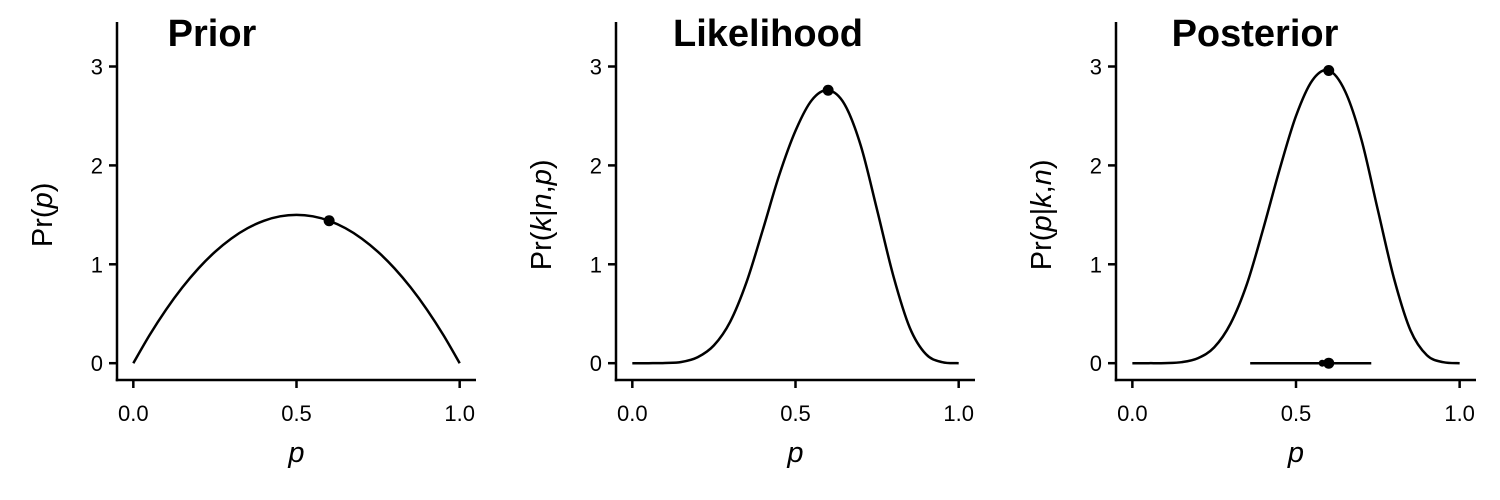 This screenshot has width=1500, height=500. Describe the element at coordinates (1042, 214) in the screenshot. I see `posterior-y-label: Pr(p|k,n)` at that location.